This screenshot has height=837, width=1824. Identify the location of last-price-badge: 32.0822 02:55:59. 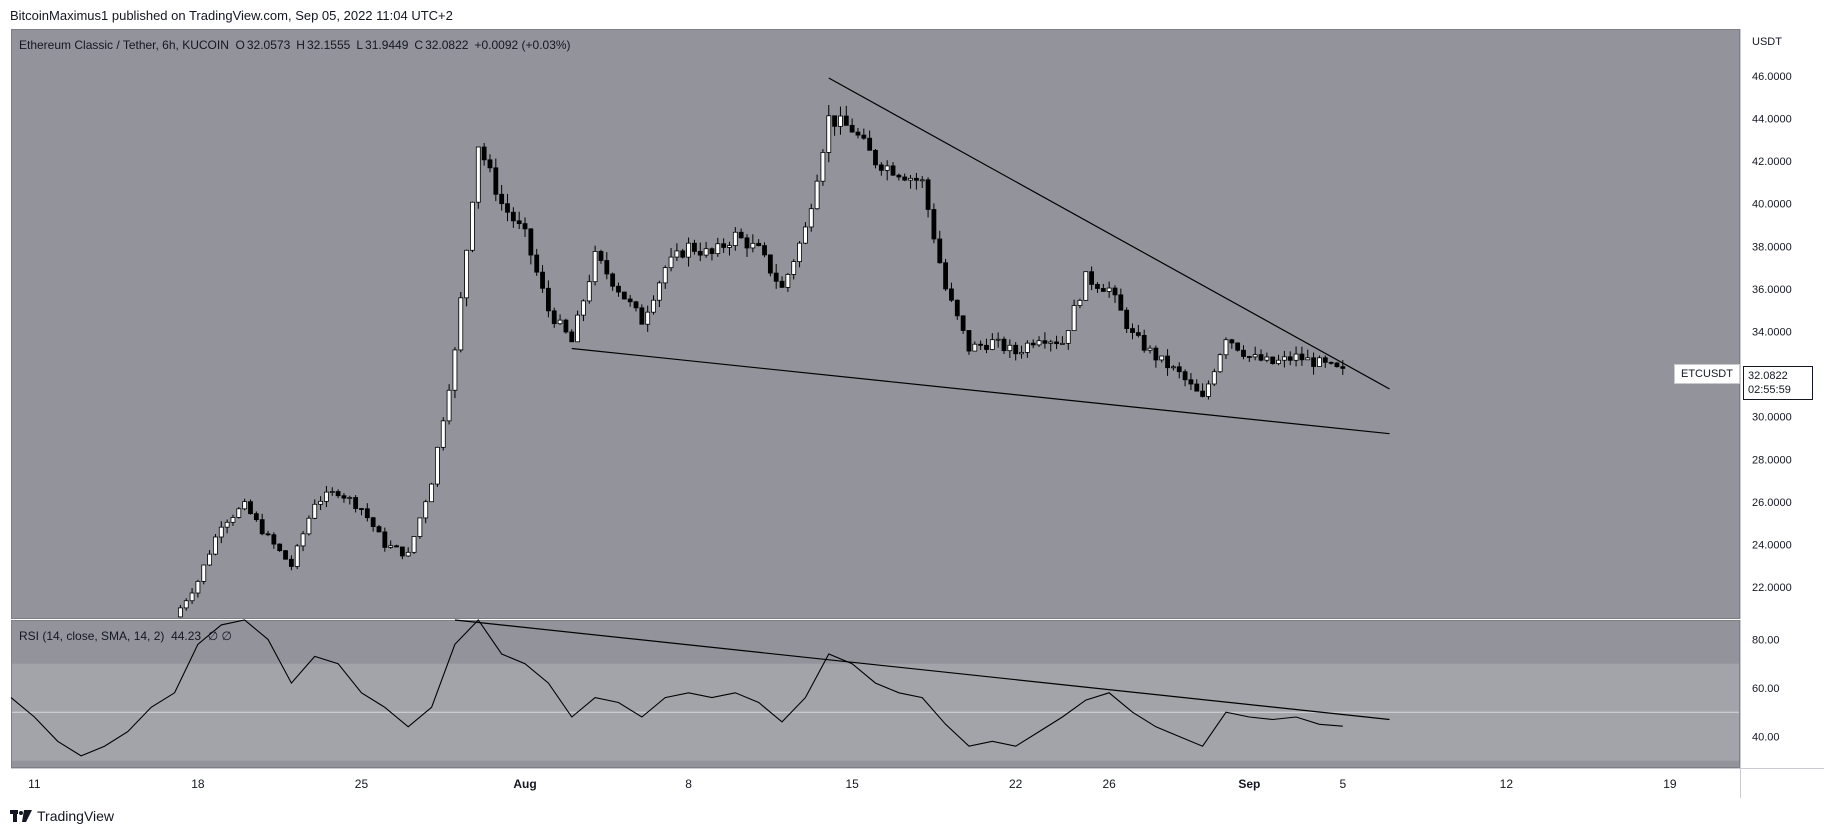
(1778, 383).